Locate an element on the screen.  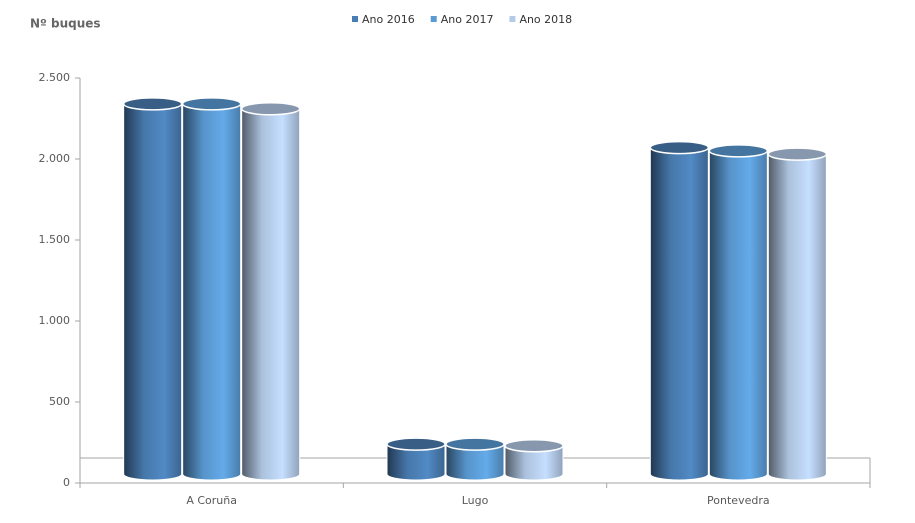
y-tick-label: 2.000 is located at coordinates (55, 158).